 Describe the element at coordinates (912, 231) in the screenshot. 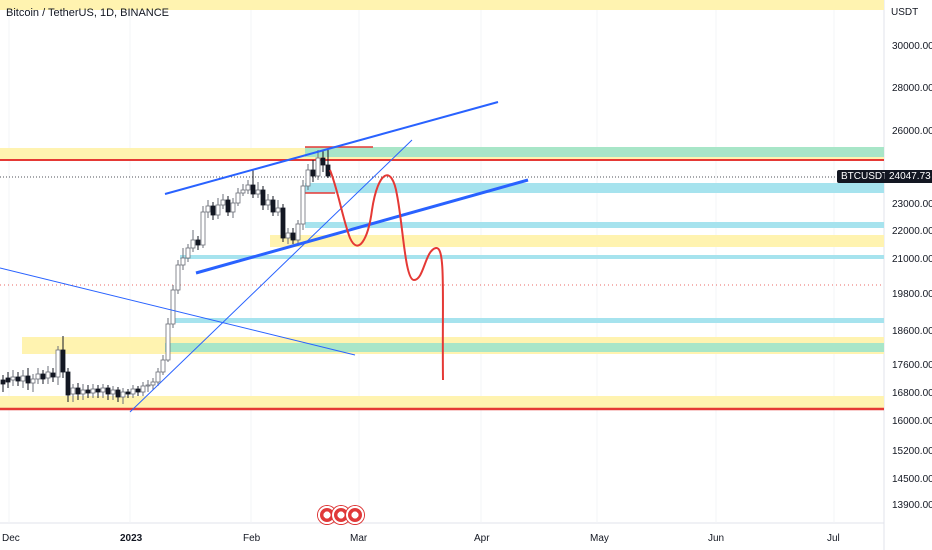

I see `price-axis-label: 22000.00` at that location.